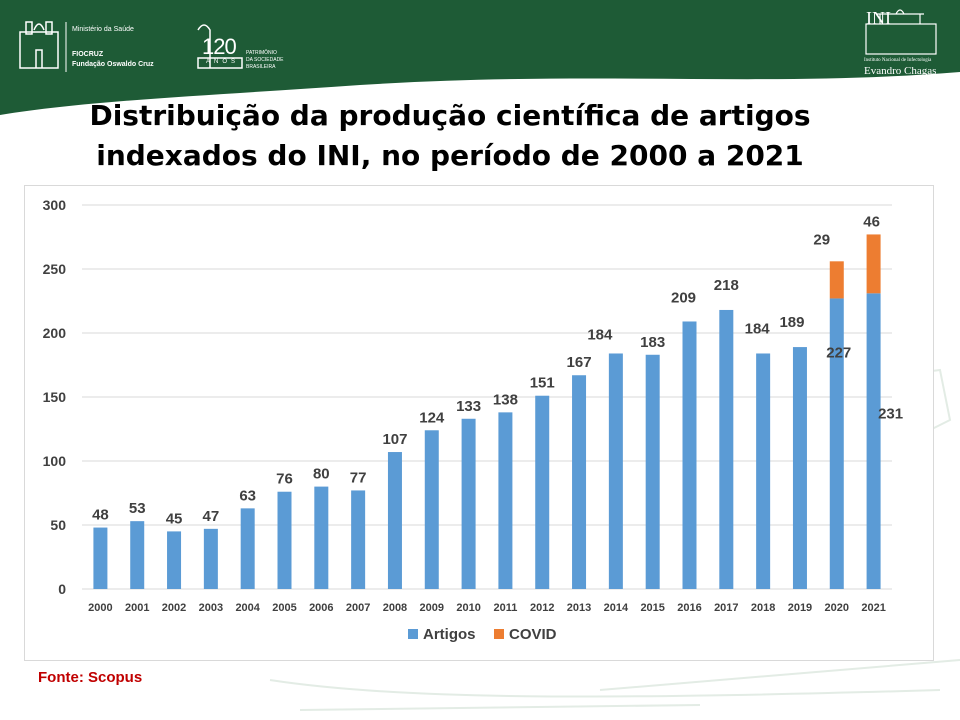 This screenshot has height=720, width=960. What do you see at coordinates (432, 417) in the screenshot?
I see `artigos-data-label: 124` at bounding box center [432, 417].